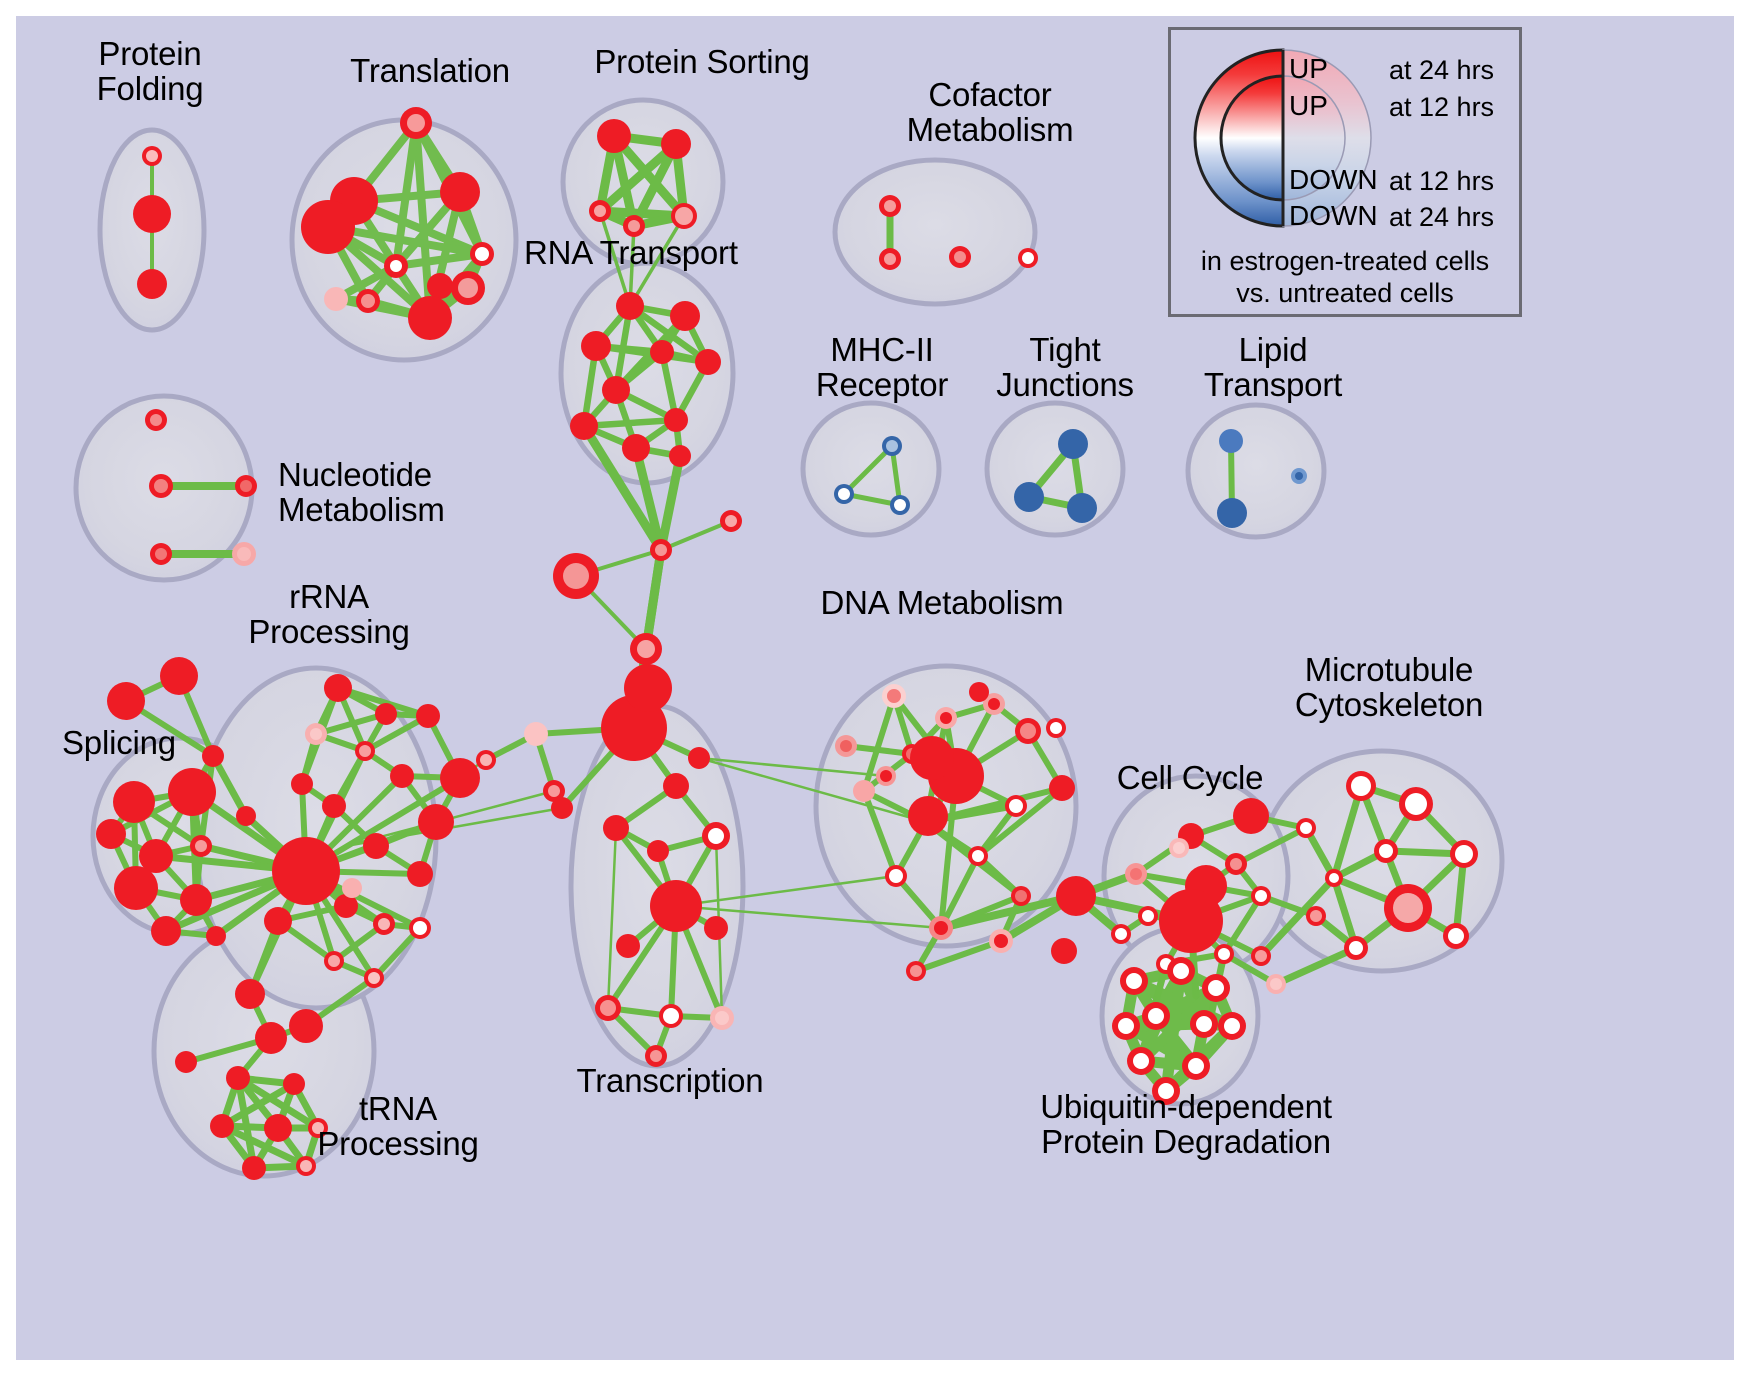 The image size is (1750, 1376). I want to click on cluster-label-nucleotide-metabolism: Nucleotide Metabolism, so click(361, 492).